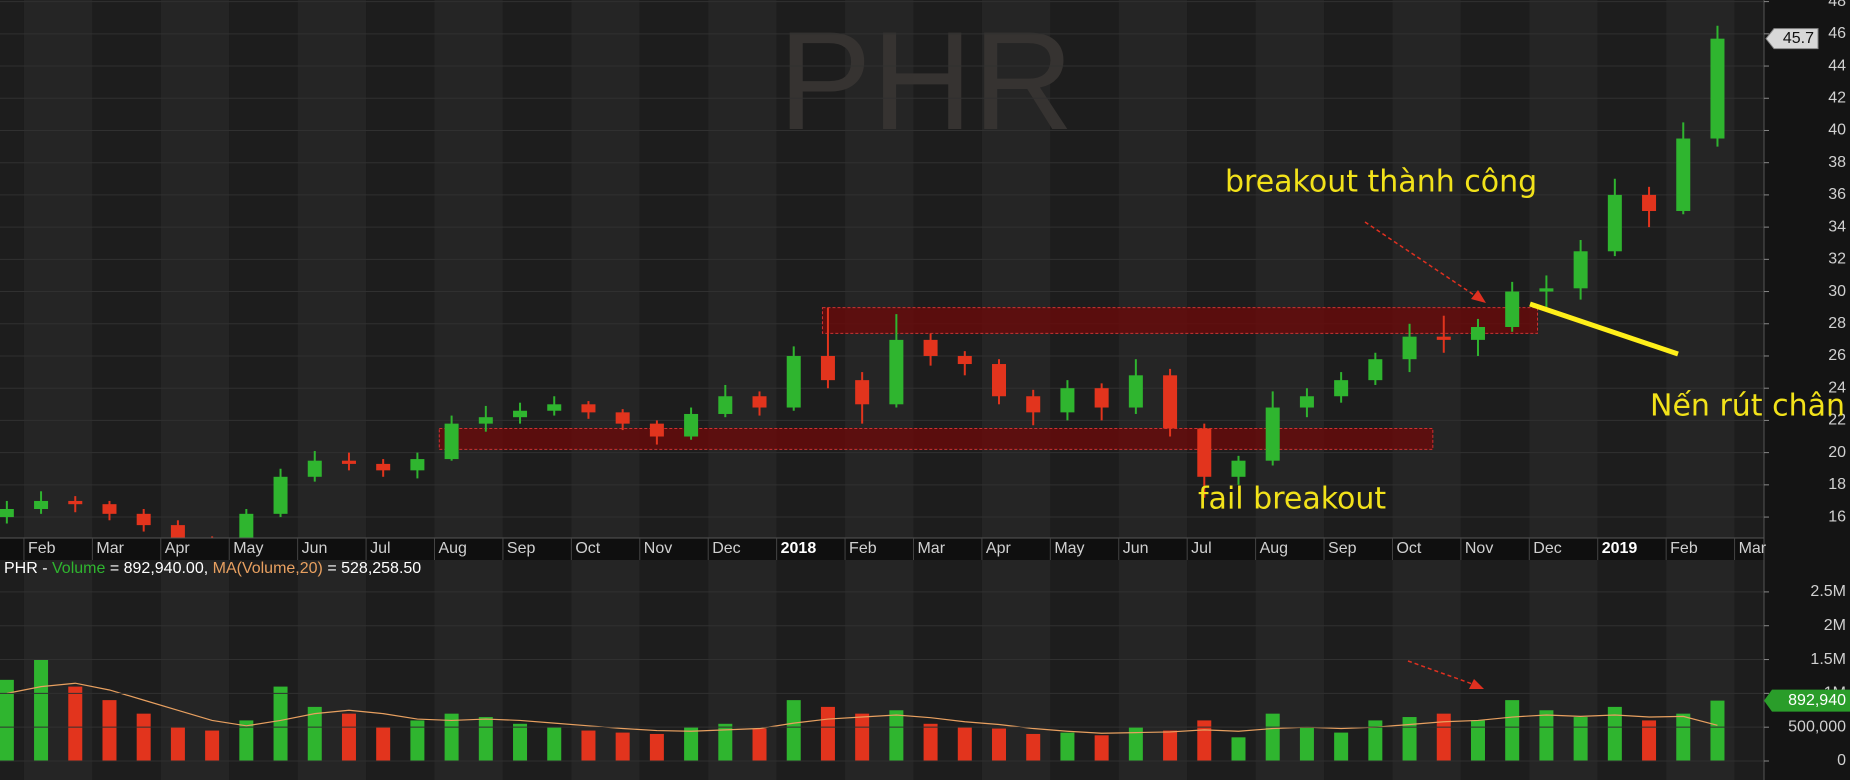 This screenshot has width=1850, height=780. What do you see at coordinates (1837, 420) in the screenshot?
I see `y-tick-label: 22` at bounding box center [1837, 420].